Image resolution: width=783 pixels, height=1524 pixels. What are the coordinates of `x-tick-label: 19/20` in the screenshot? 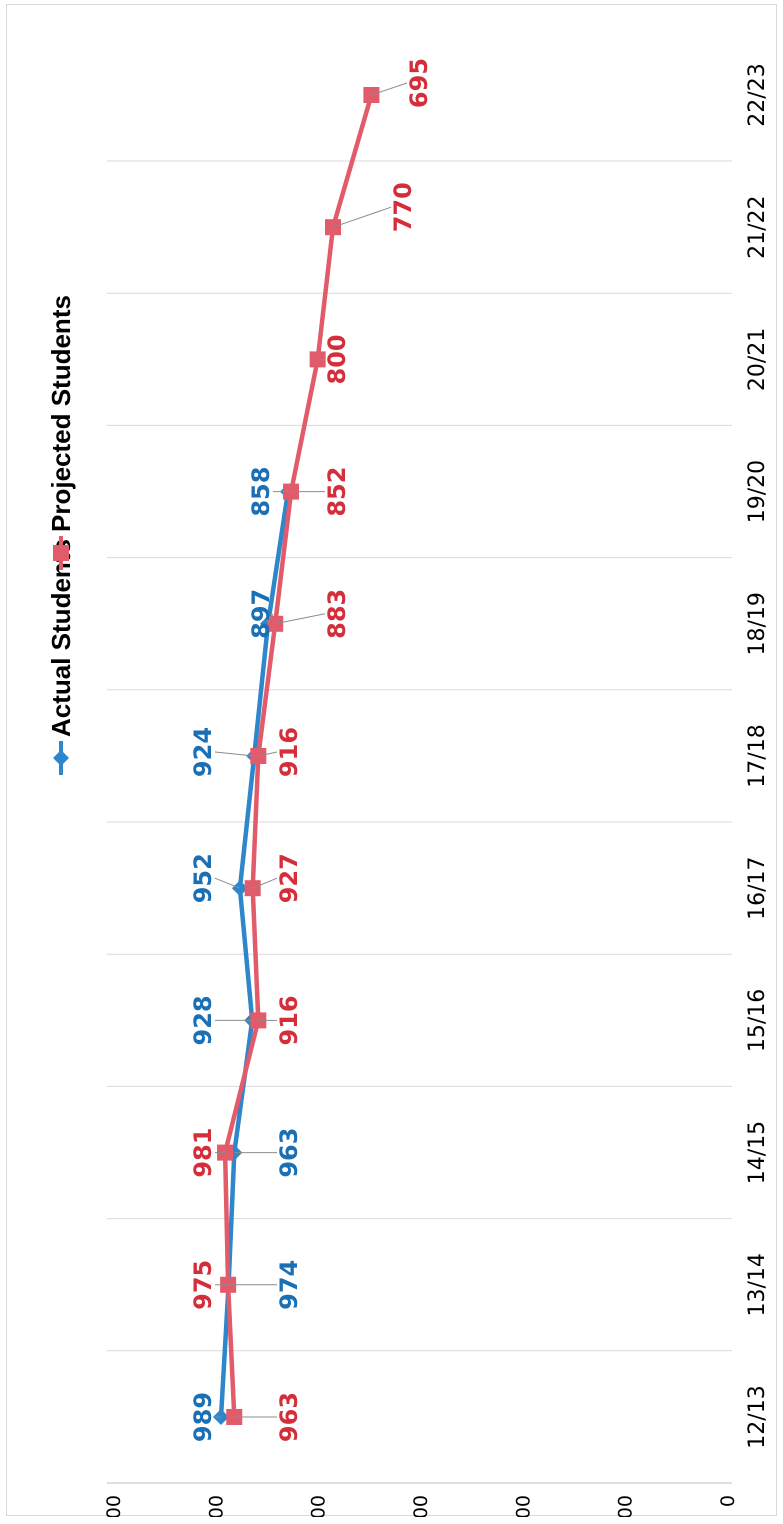 It's located at (757, 491).